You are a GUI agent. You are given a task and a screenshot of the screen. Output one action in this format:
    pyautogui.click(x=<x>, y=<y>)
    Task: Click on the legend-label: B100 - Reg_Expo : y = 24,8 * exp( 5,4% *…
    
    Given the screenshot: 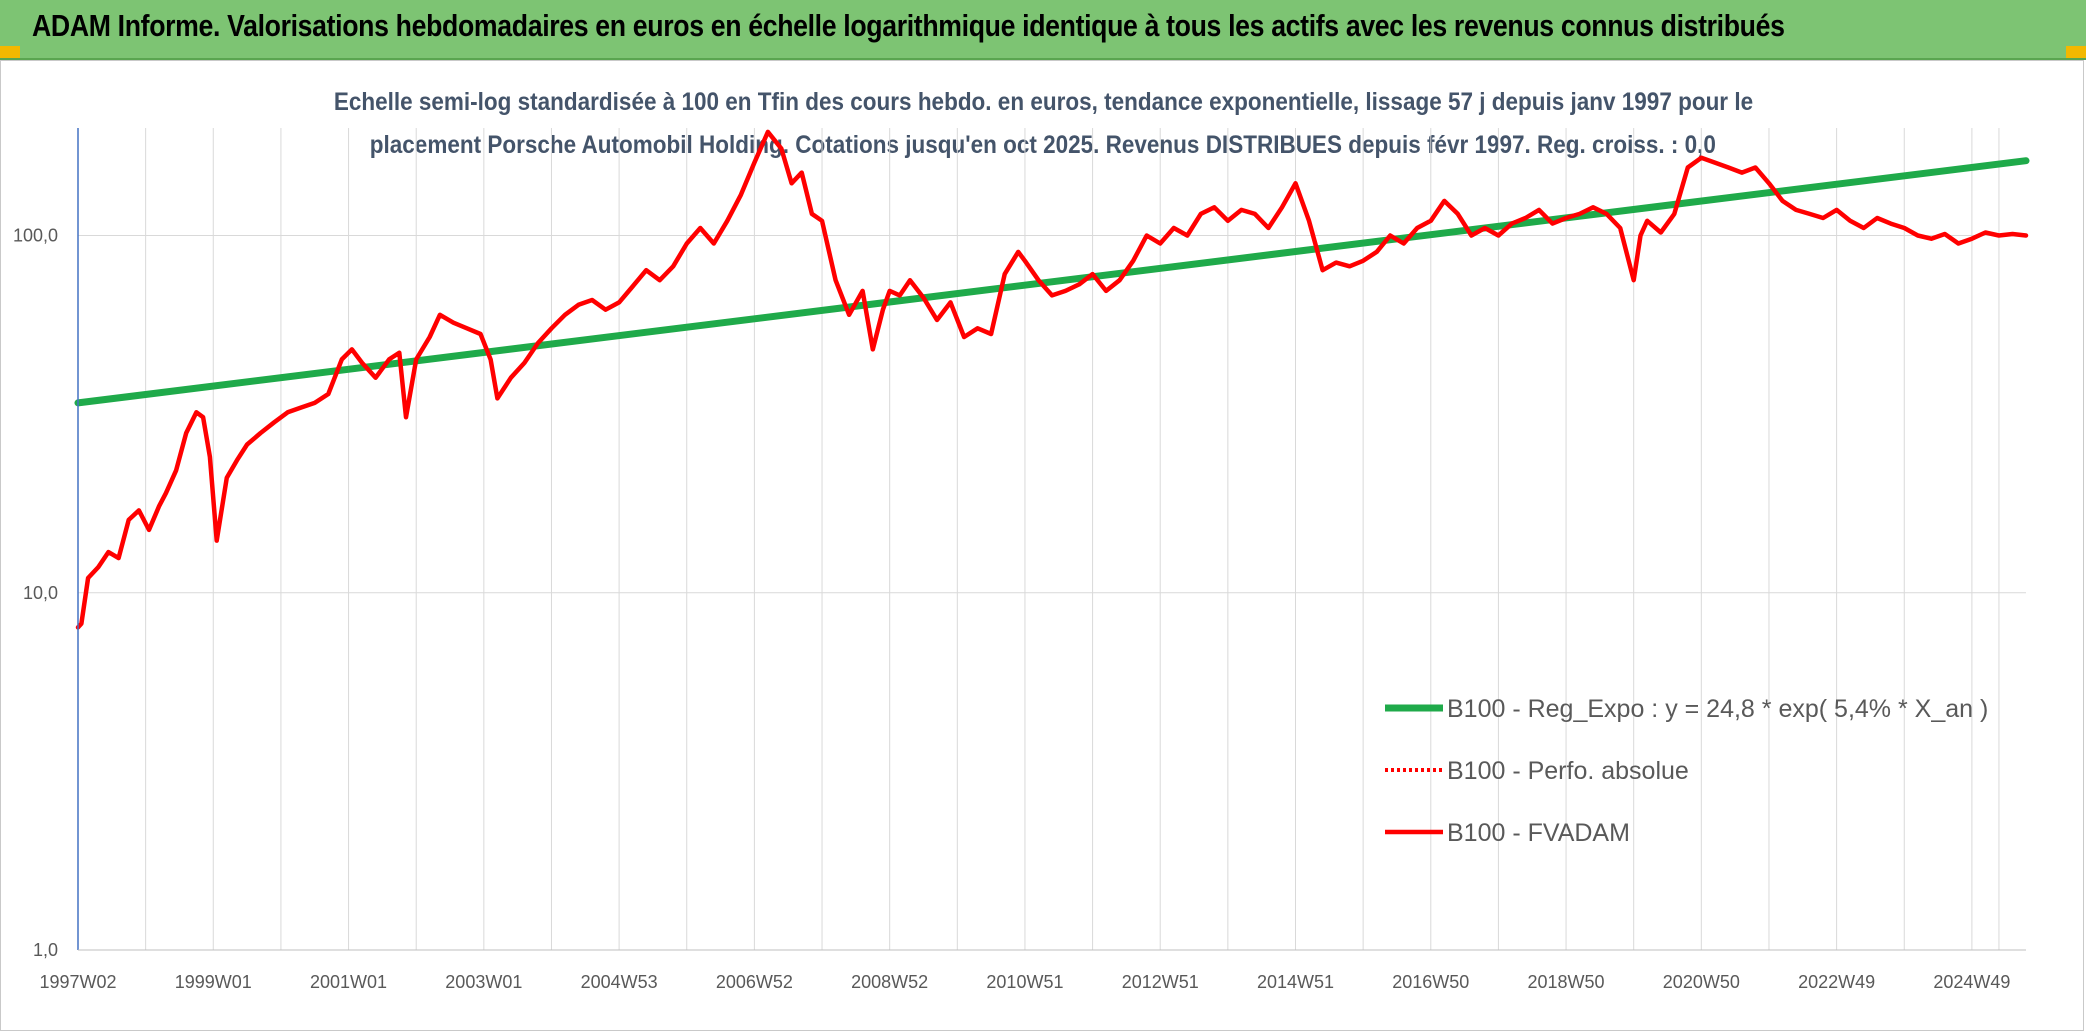 What is the action you would take?
    pyautogui.click(x=1717, y=709)
    